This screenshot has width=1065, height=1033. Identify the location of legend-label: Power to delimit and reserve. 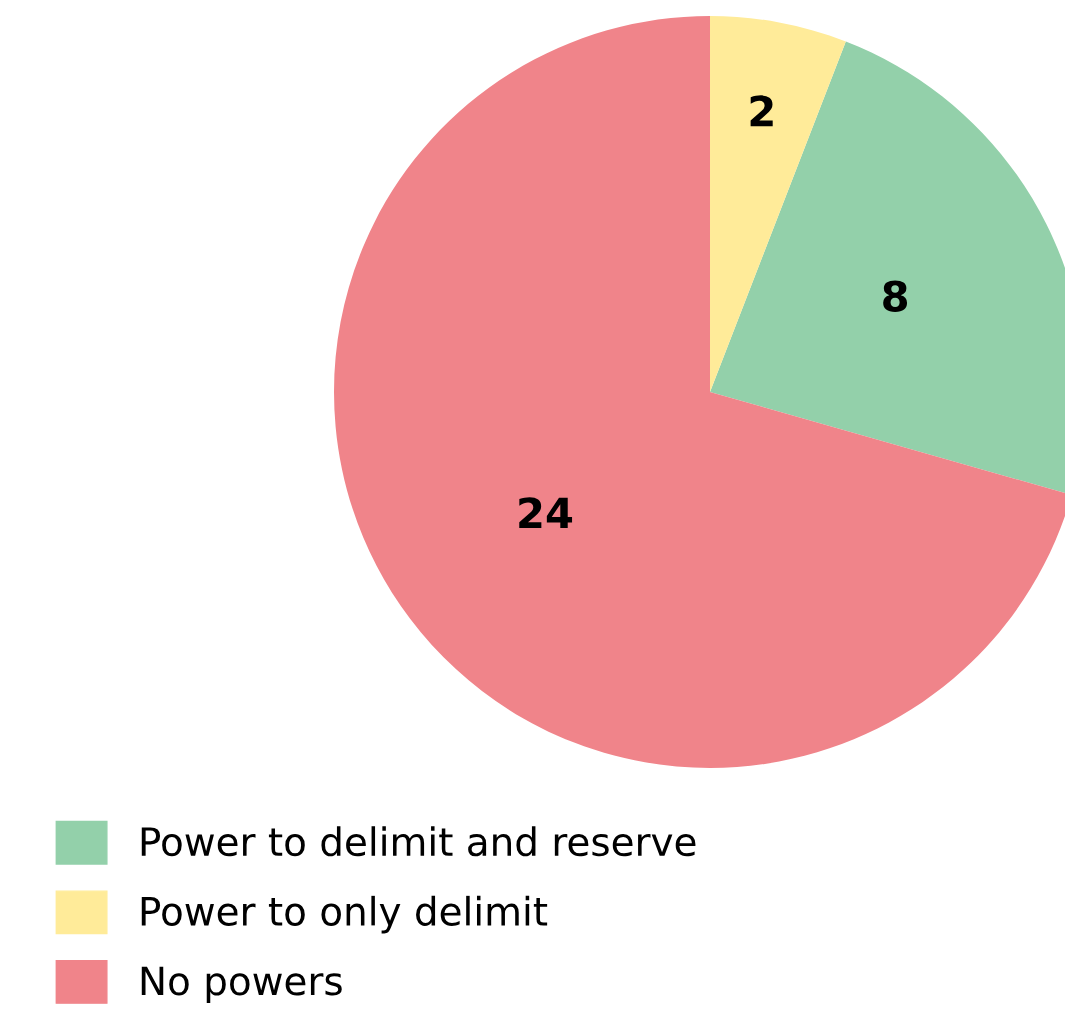
(418, 841).